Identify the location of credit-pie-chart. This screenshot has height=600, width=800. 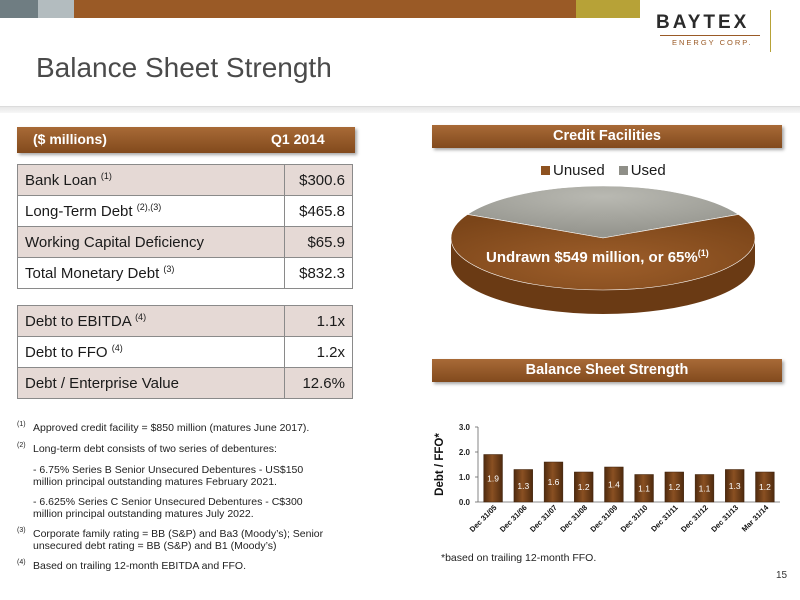
(603, 249).